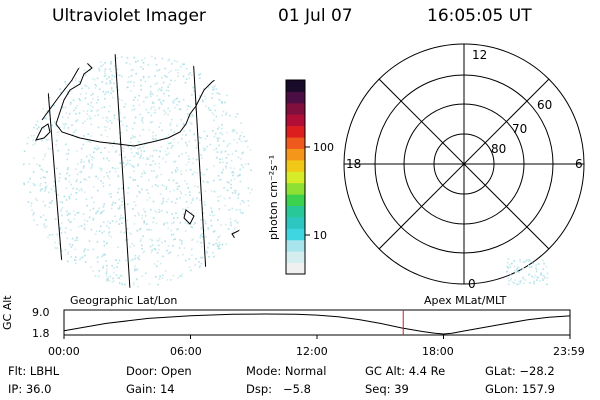 This screenshot has height=400, width=600. Describe the element at coordinates (159, 371) in the screenshot. I see `status-door: Door: Open` at that location.